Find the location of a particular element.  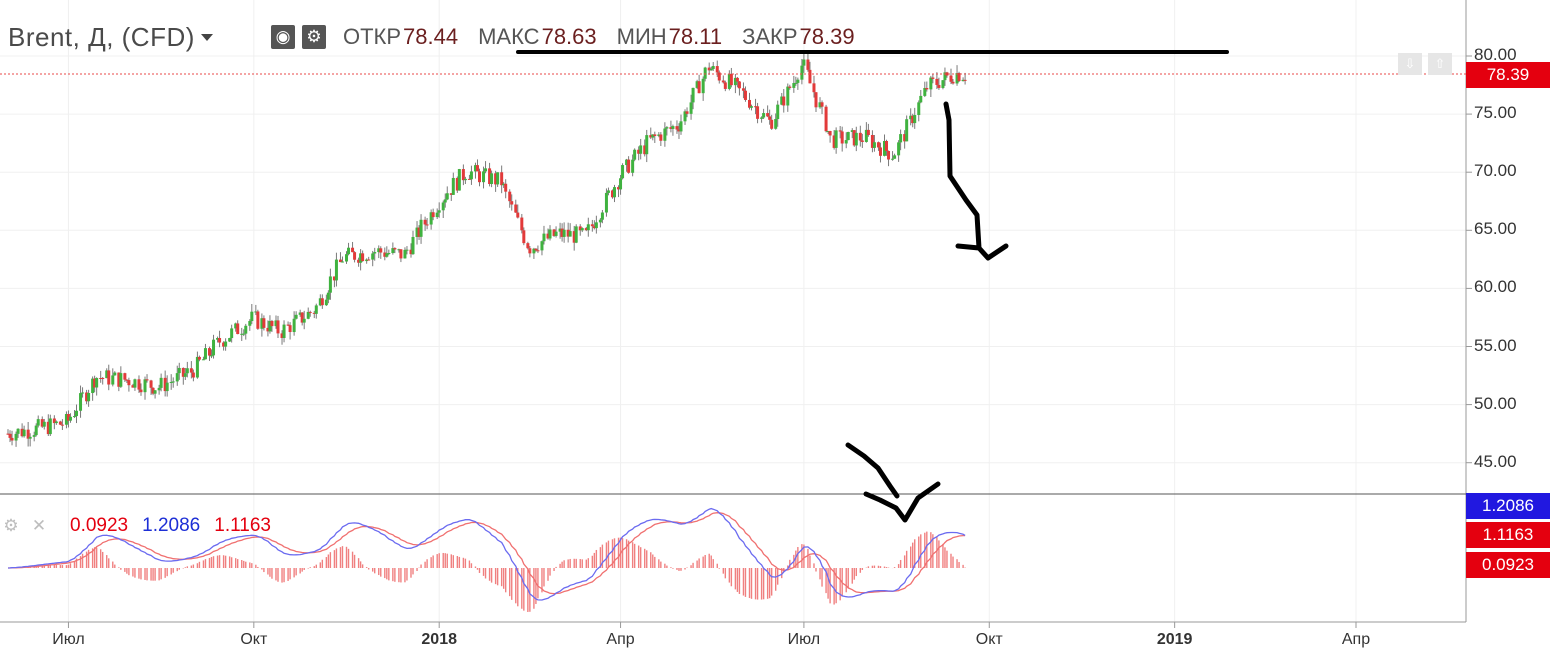

scale-down-icon: ⇩ is located at coordinates (1410, 64).